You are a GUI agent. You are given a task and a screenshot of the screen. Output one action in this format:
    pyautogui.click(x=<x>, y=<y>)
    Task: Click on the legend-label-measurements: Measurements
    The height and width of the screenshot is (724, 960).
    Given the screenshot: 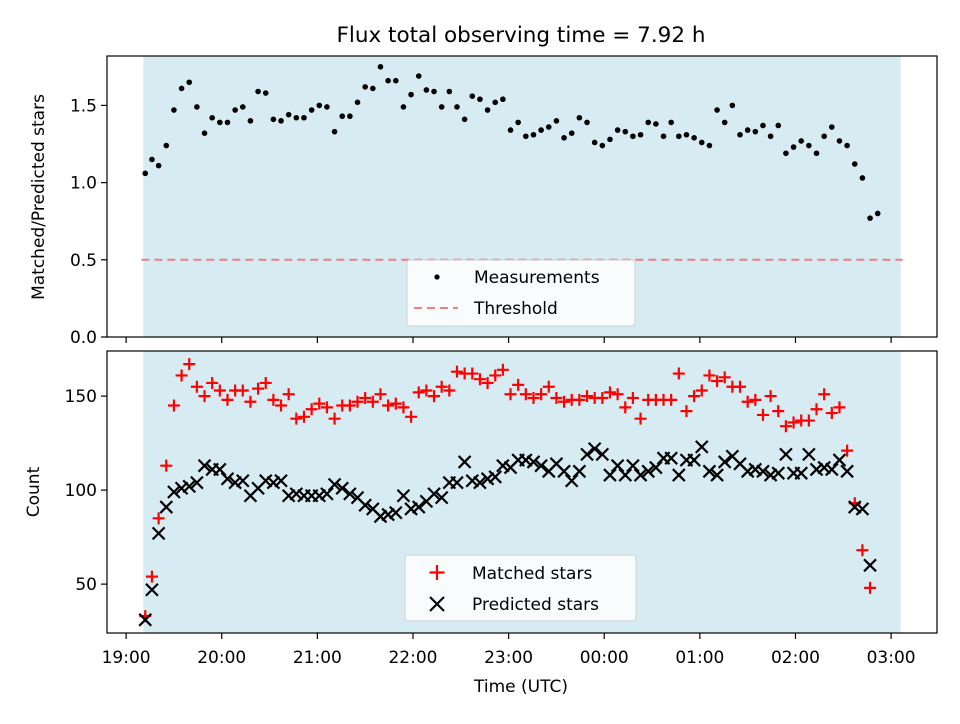 What is the action you would take?
    pyautogui.click(x=537, y=278)
    